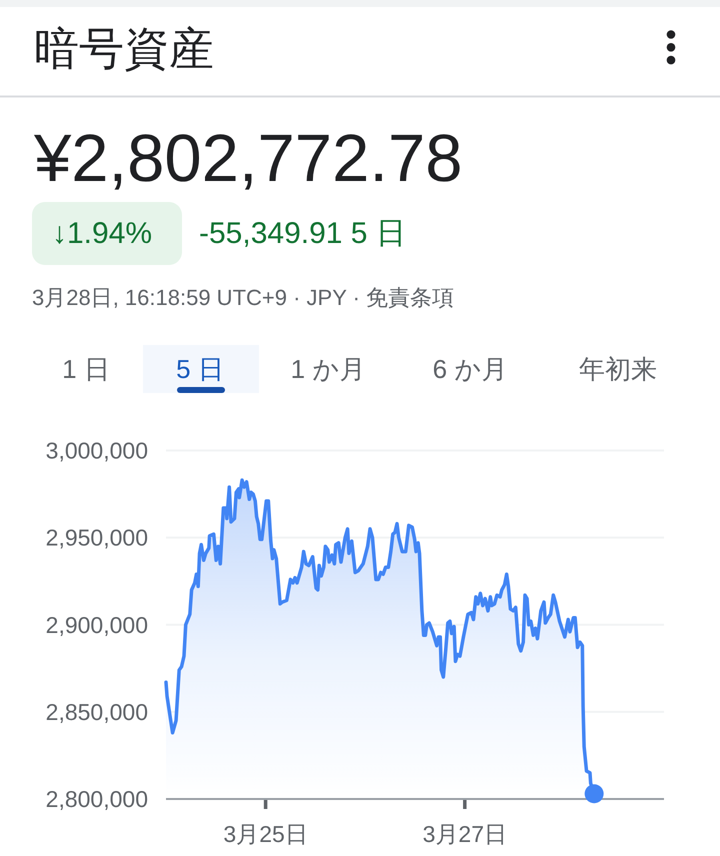 This screenshot has height=856, width=720. What do you see at coordinates (86, 369) in the screenshot?
I see `text: 1 日` at bounding box center [86, 369].